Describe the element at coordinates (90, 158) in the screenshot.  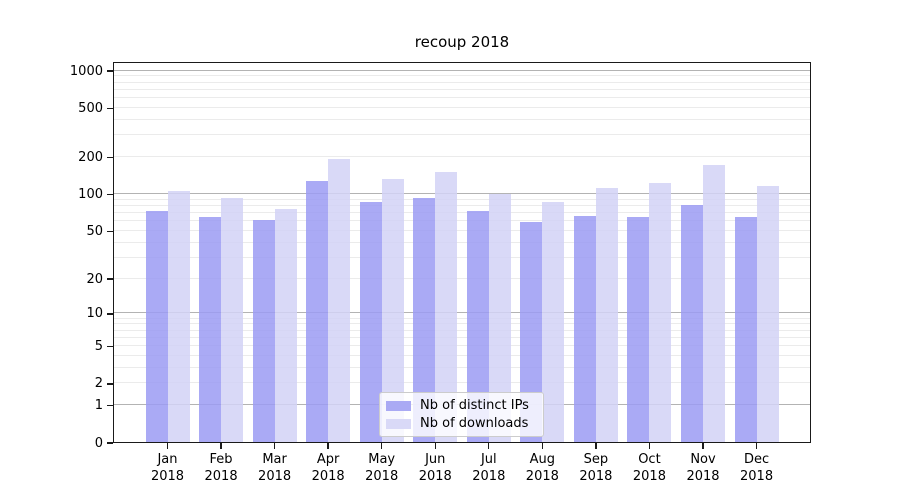
I see `y-tick-label: 200` at that location.